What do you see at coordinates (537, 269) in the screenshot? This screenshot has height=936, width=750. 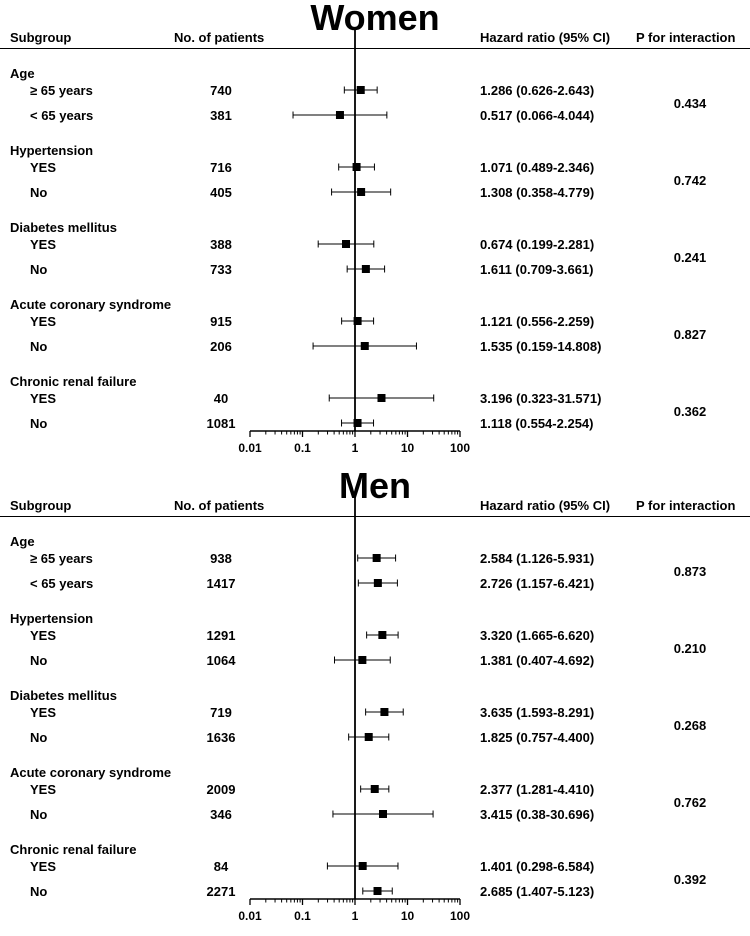 I see `hazard-ratio-text: 1.611 (0.709-3.661)` at bounding box center [537, 269].